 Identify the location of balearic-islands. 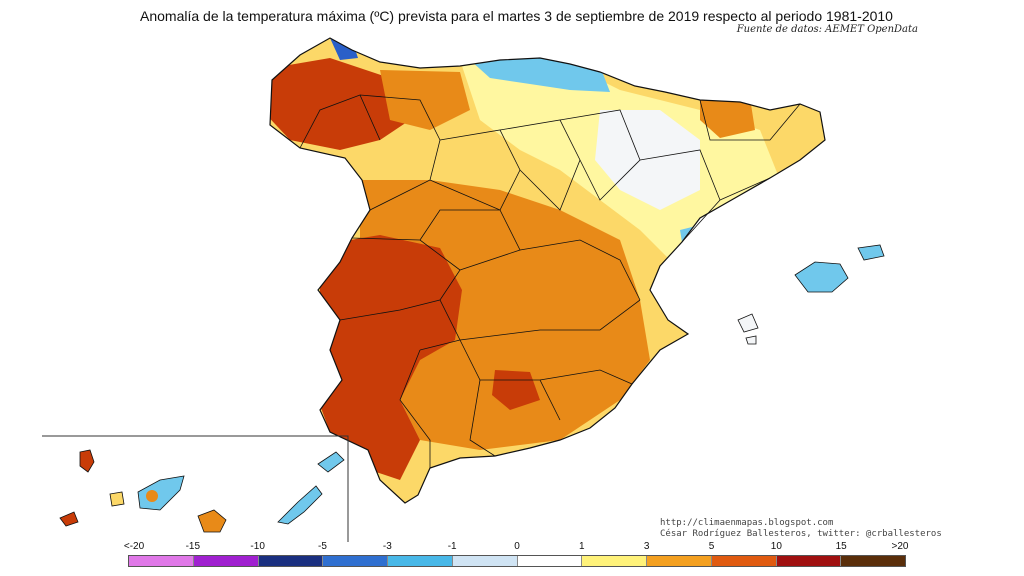
(811, 294).